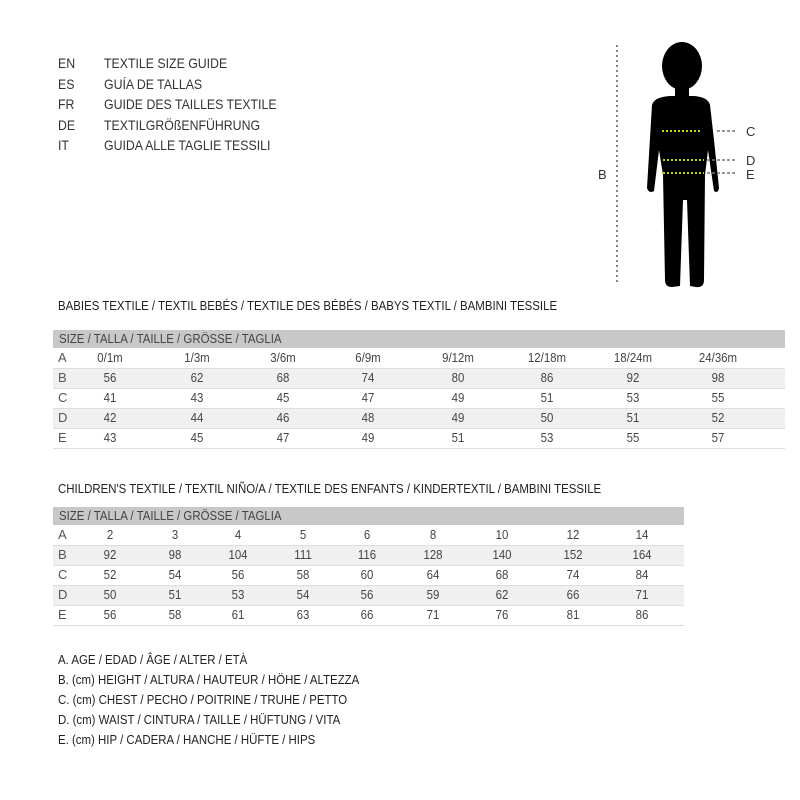  I want to click on language-code: EN, so click(67, 63).